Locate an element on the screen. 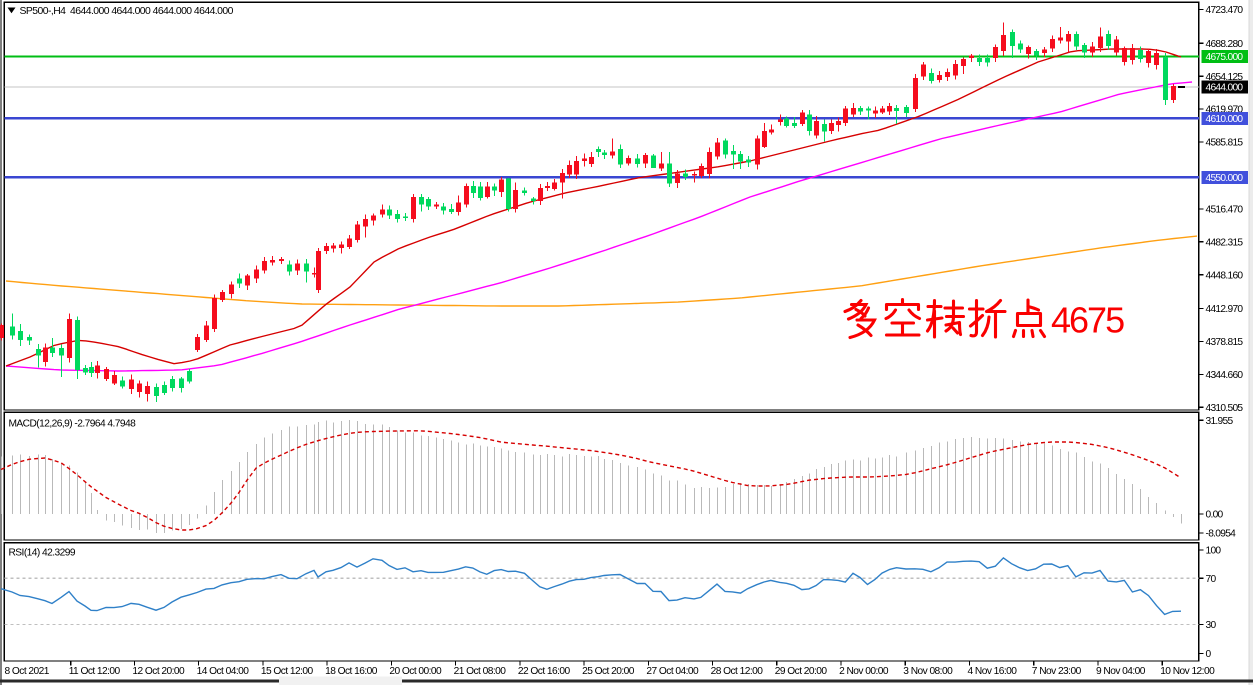  svg-text: 0.00 is located at coordinates (1215, 515).